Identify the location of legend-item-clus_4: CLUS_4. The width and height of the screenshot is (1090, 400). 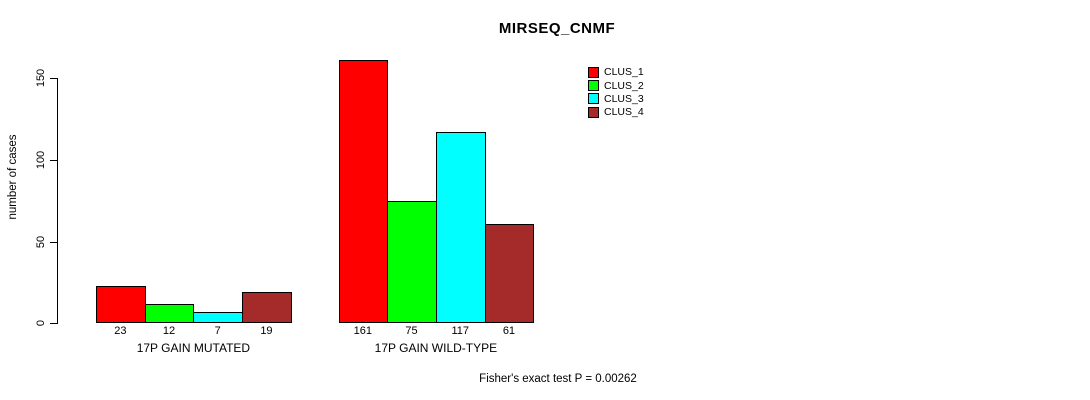
(616, 112).